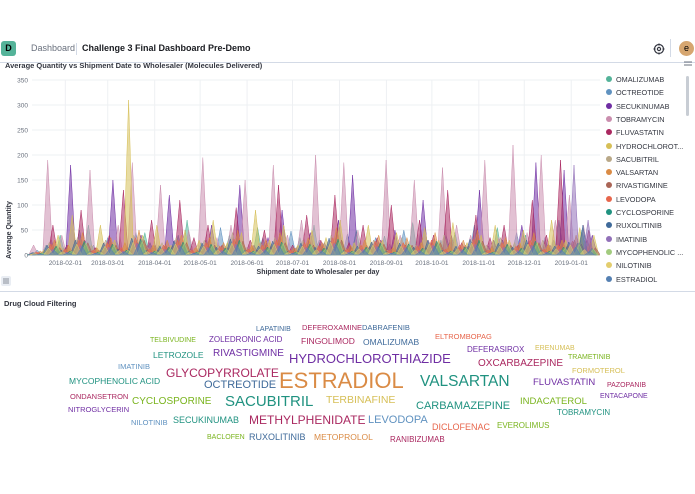 This screenshot has height=494, width=695. I want to click on cloud-word-nilotinib: NILOTINIB, so click(149, 422).